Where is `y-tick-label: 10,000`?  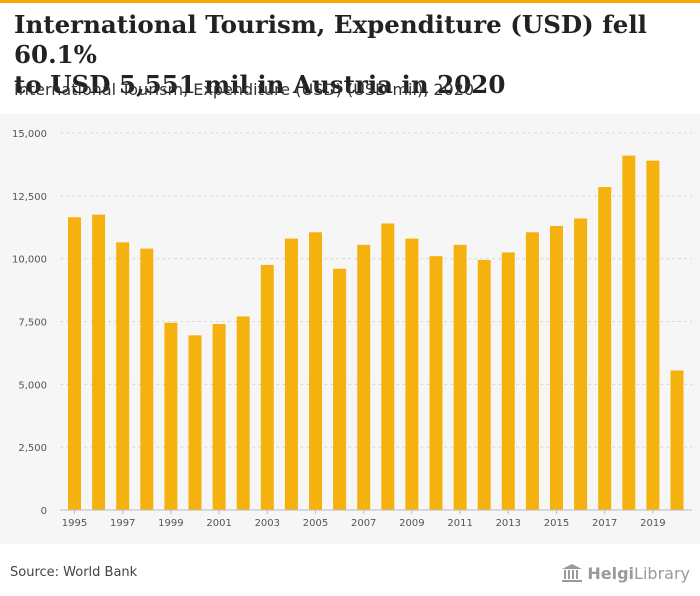 y-tick-label: 10,000 is located at coordinates (29, 260).